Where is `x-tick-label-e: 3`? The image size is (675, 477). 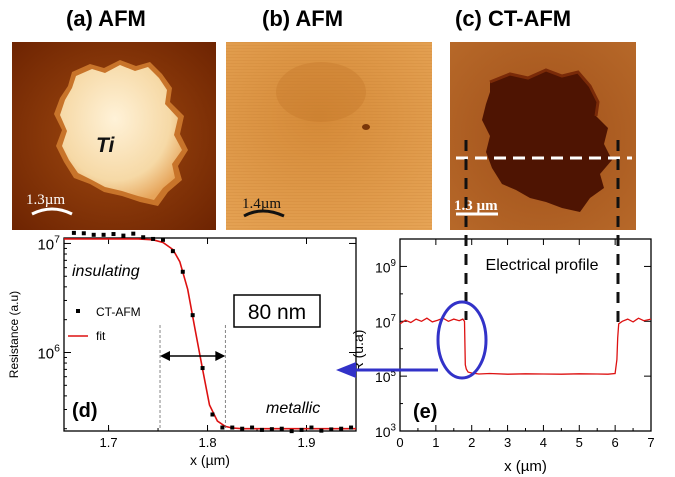
x-tick-label-e: 3 is located at coordinates (507, 442).